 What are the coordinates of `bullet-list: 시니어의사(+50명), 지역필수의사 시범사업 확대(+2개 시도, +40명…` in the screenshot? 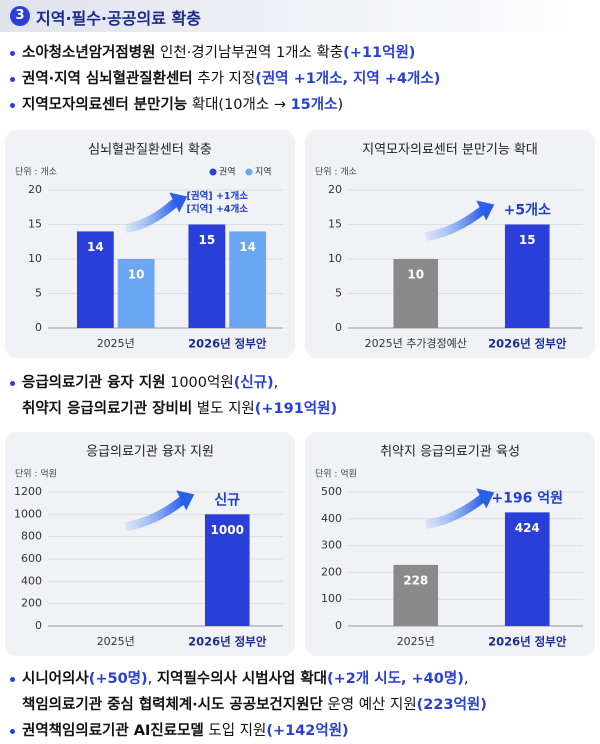 It's located at (303, 705).